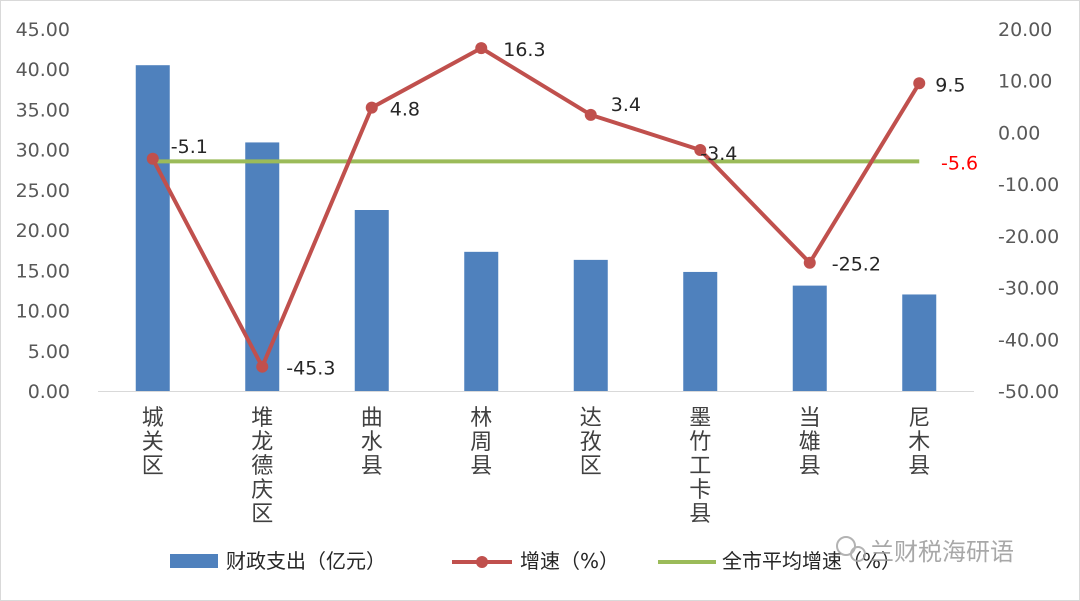 This screenshot has width=1080, height=601. What do you see at coordinates (405, 110) in the screenshot?
I see `growth-data-label-2: 4.8` at bounding box center [405, 110].